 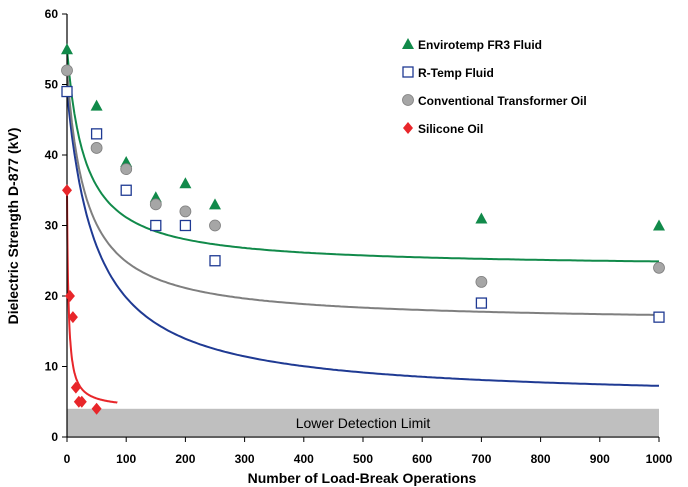 I want to click on x-tick-label: 700, so click(x=481, y=459).